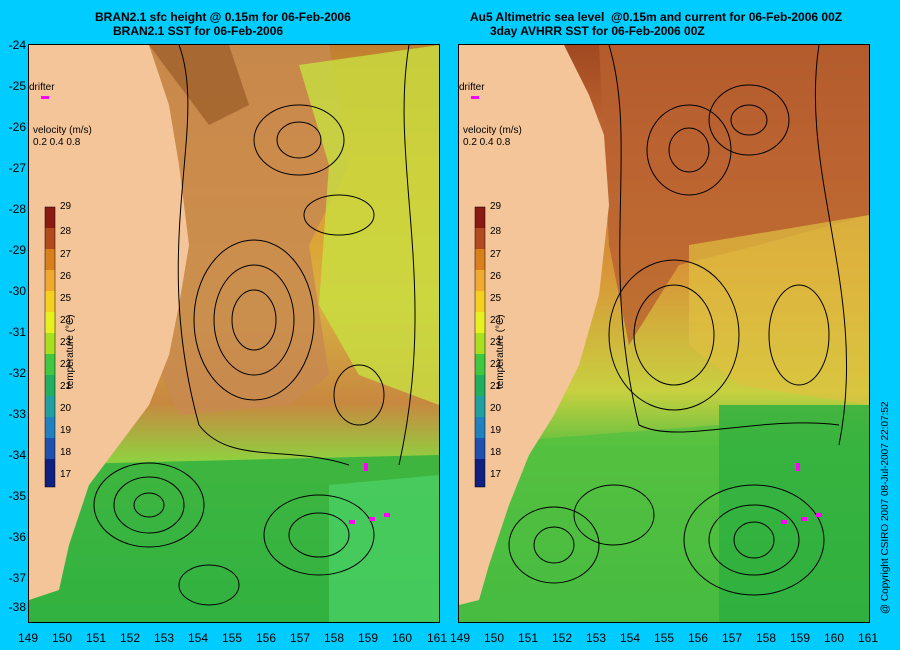  I want to click on lon-tick-left: 158, so click(334, 638).